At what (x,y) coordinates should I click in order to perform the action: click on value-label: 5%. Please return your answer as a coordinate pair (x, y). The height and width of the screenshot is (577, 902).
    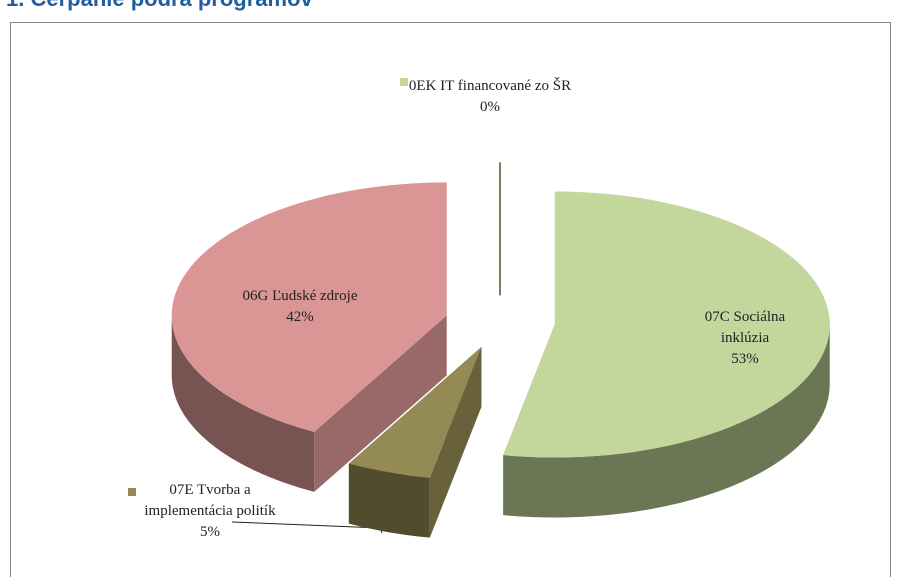
    Looking at the image, I should click on (210, 532).